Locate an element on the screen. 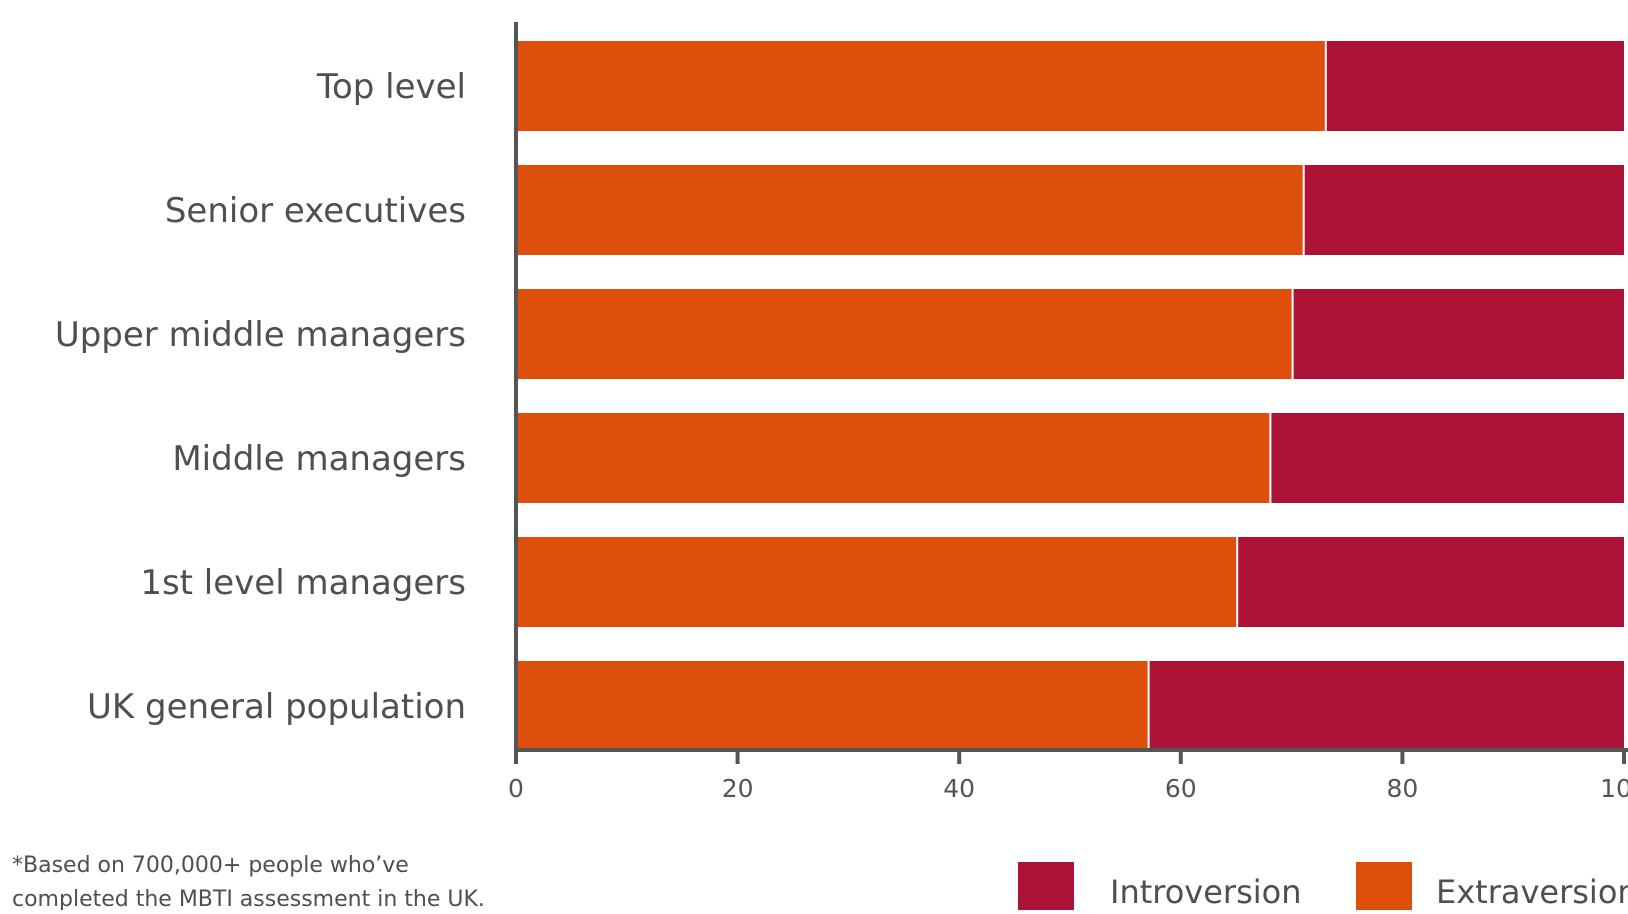 This screenshot has height=914, width=1628. category-label: Senior executives is located at coordinates (315, 211).